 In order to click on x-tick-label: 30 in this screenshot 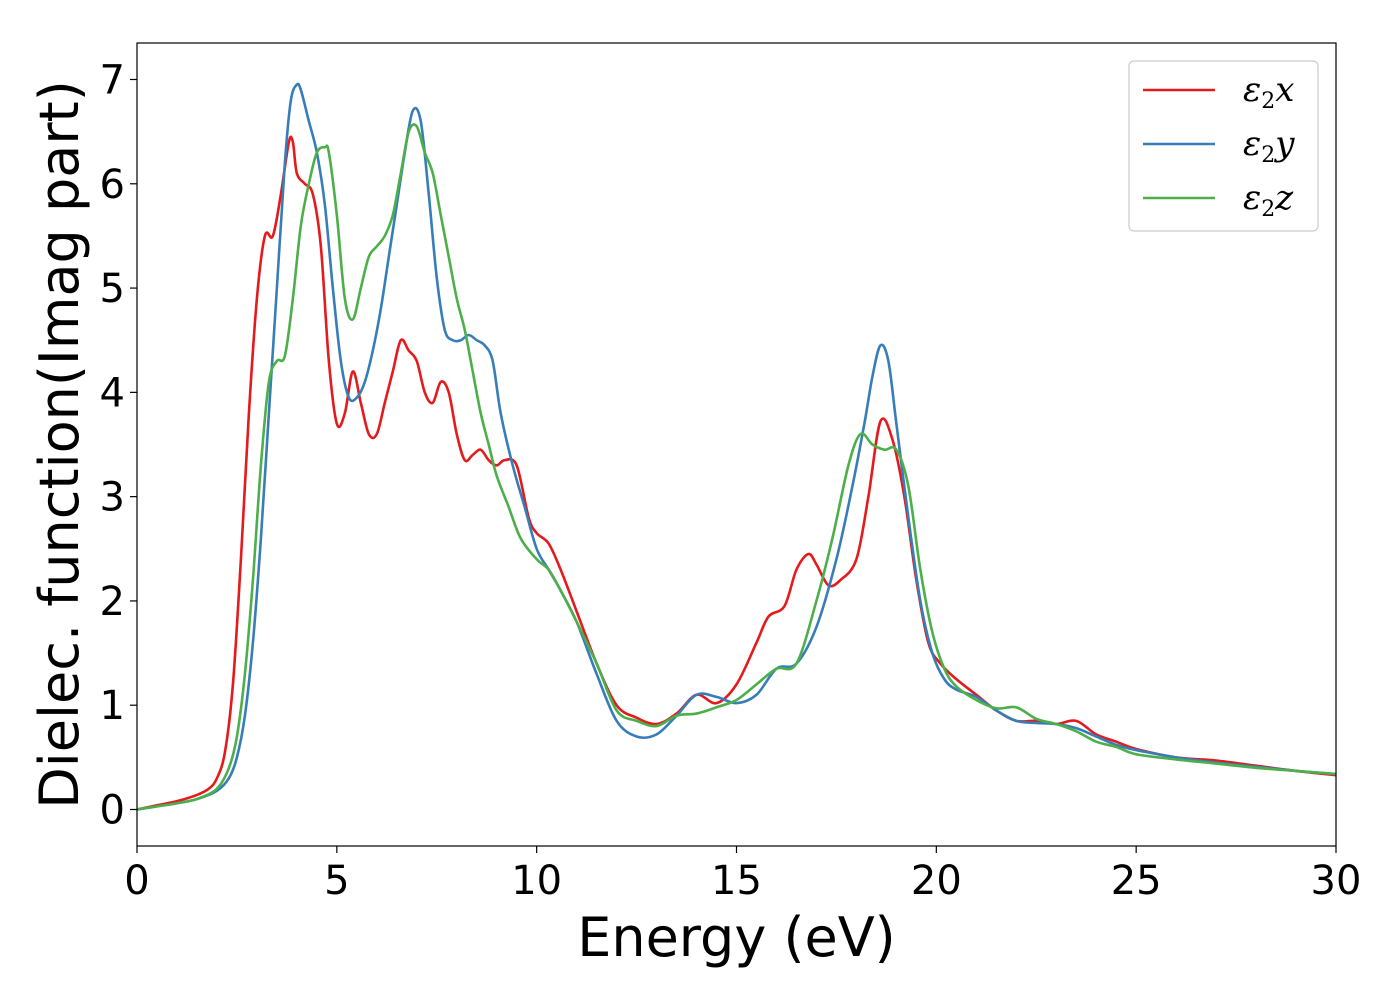, I will do `click(1336, 881)`.